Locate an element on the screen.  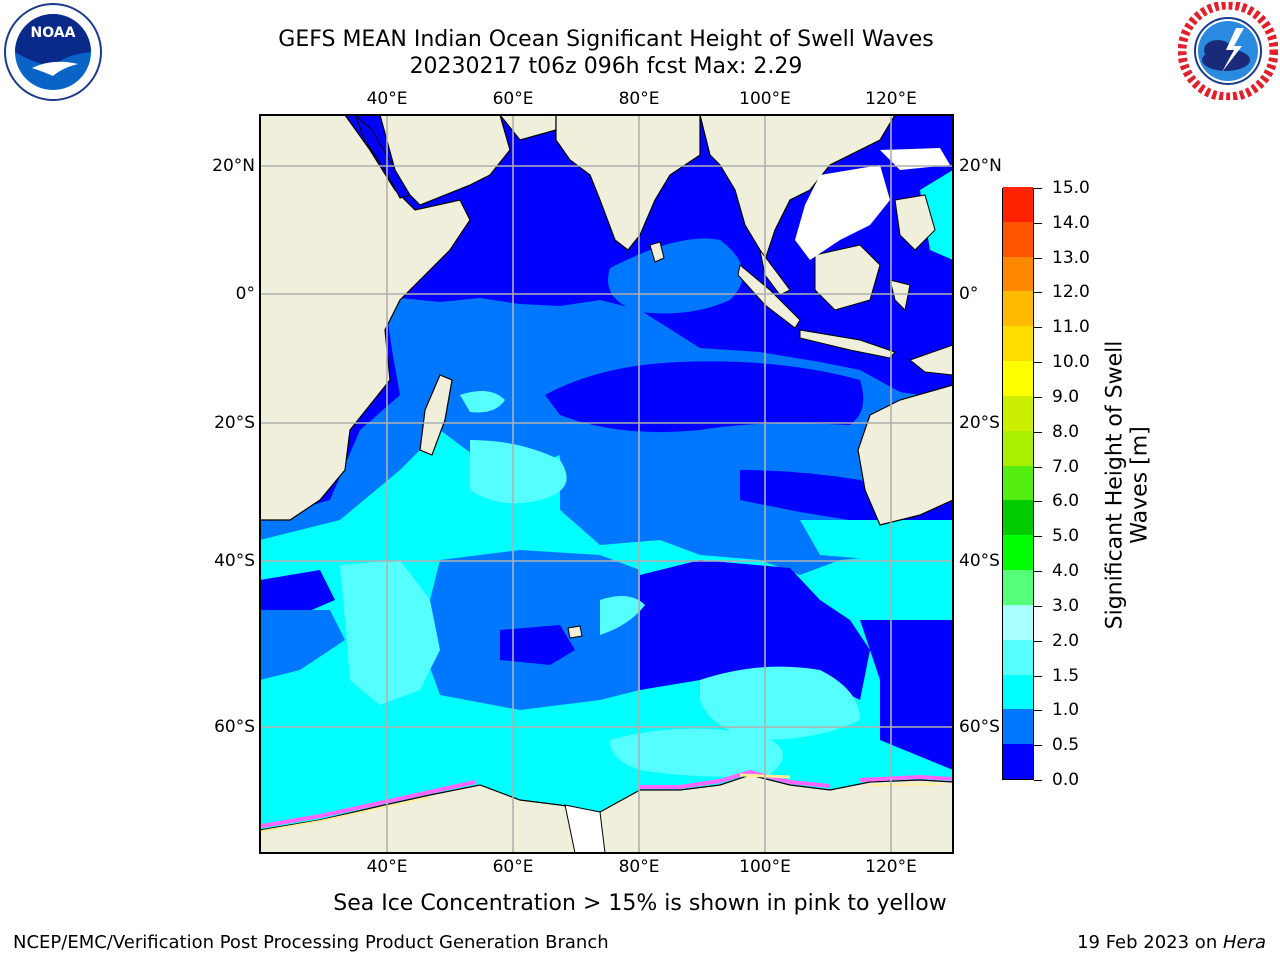
swell-band-west is located at coordinates (515, 330).